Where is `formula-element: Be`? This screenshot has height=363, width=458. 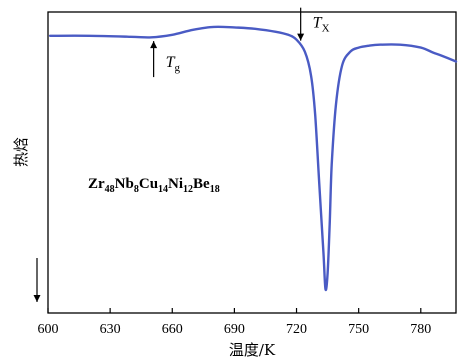 formula-element: Be is located at coordinates (201, 184).